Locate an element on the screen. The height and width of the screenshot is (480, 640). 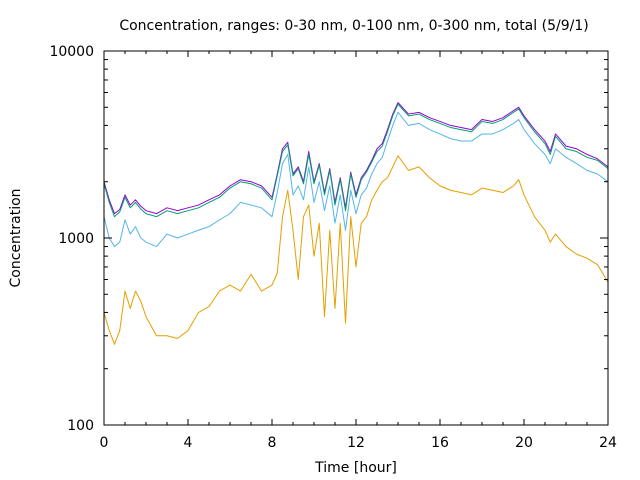
x-tick-label: 20 is located at coordinates (524, 443).